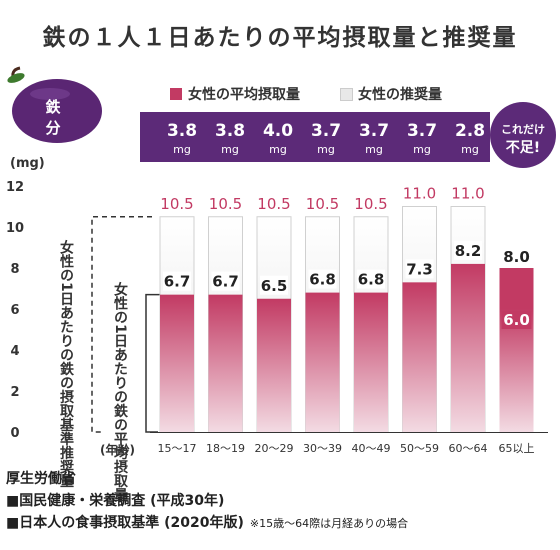 The height and width of the screenshot is (550, 560). What do you see at coordinates (15, 187) in the screenshot?
I see `y-tick-label: 12` at bounding box center [15, 187].